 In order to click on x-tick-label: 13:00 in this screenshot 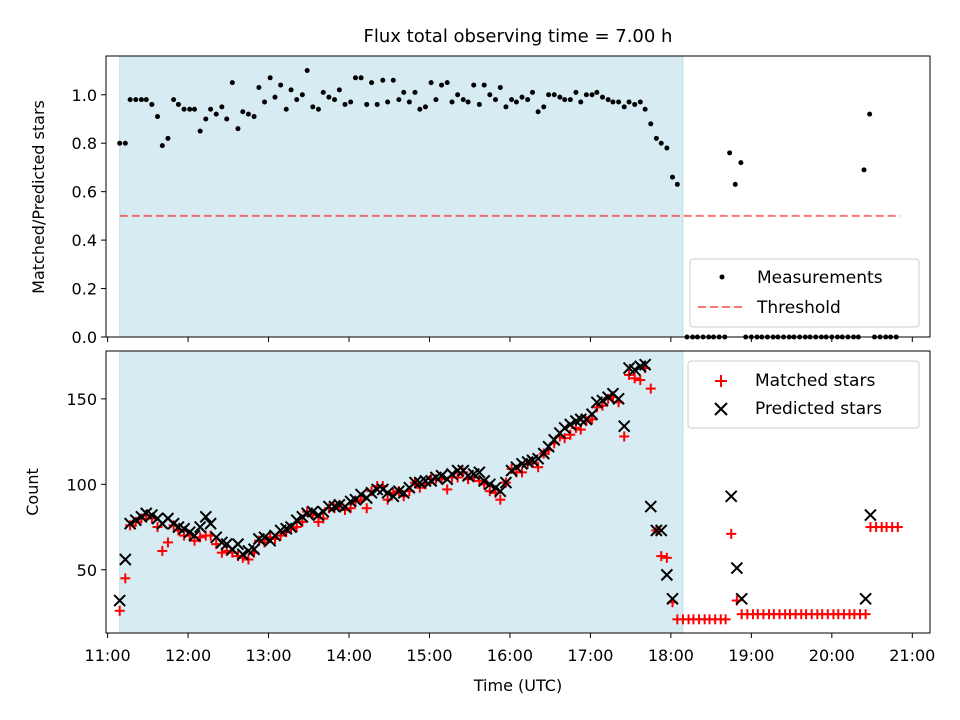, I will do `click(268, 655)`.